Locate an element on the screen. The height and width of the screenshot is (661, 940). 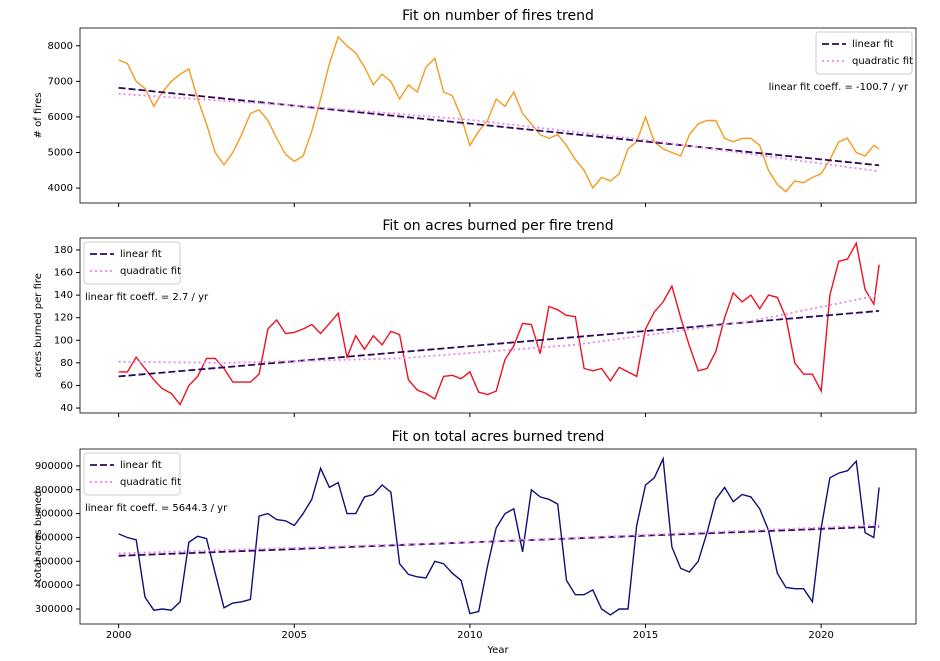
y-tick-label: 7000 is located at coordinates (60, 81).